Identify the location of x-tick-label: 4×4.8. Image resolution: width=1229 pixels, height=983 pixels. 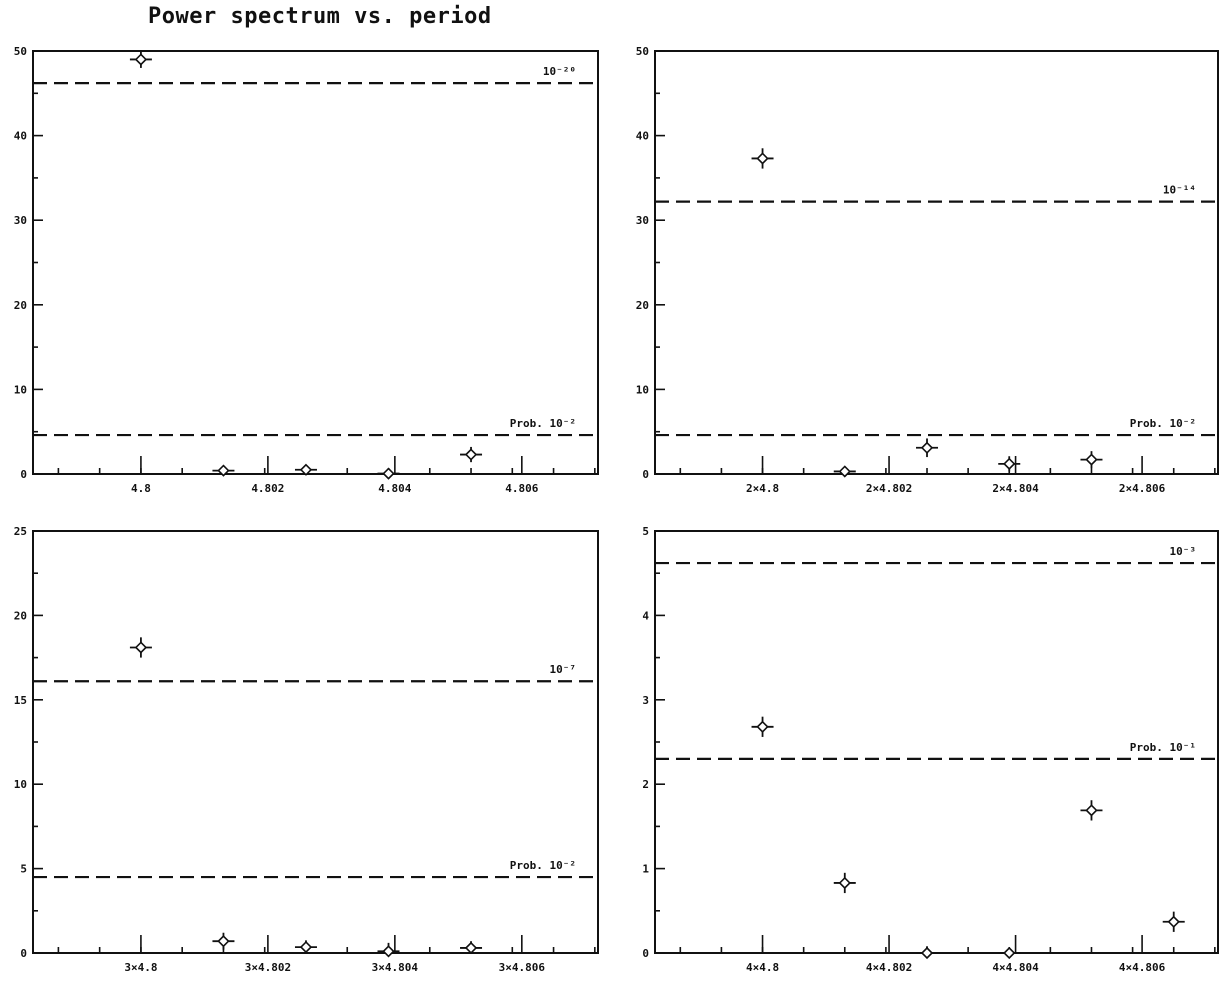
(762, 967).